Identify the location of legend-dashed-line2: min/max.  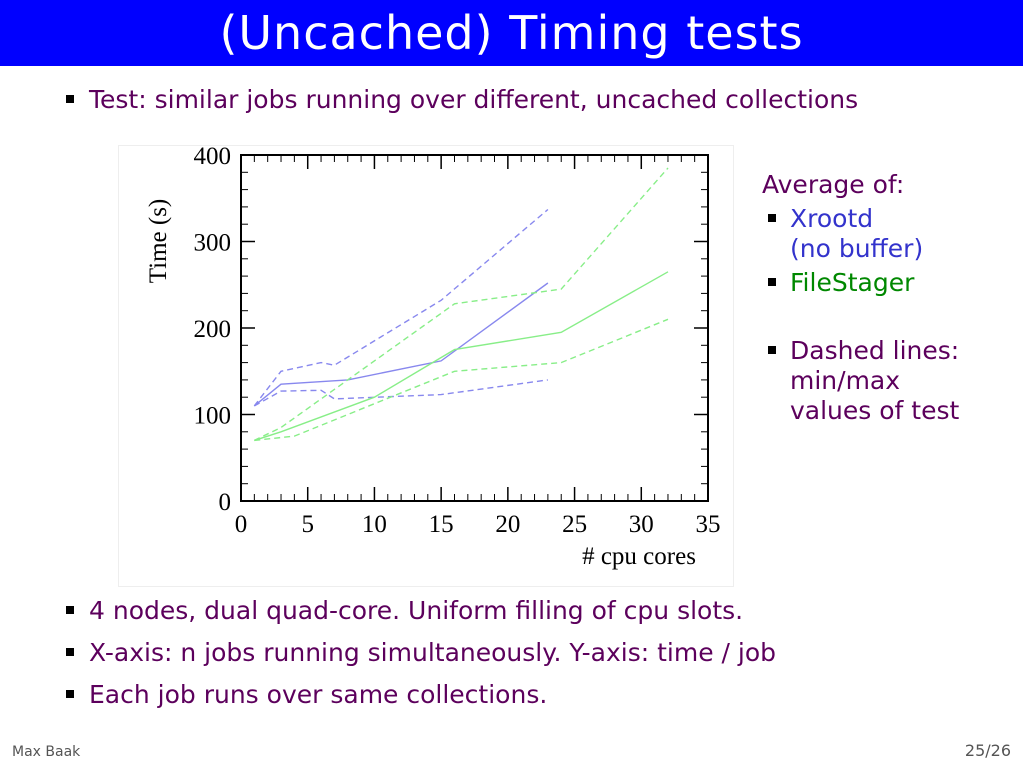
(845, 380).